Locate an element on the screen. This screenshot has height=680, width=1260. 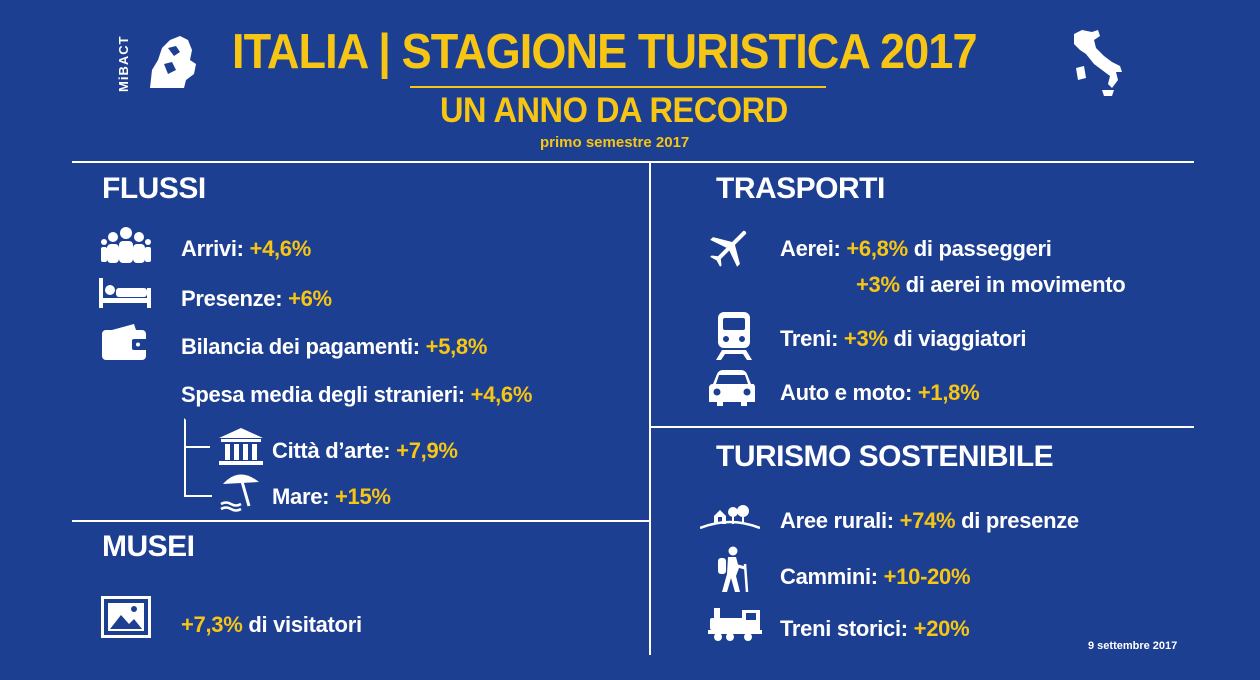
treni-label: Treni: is located at coordinates (809, 338).